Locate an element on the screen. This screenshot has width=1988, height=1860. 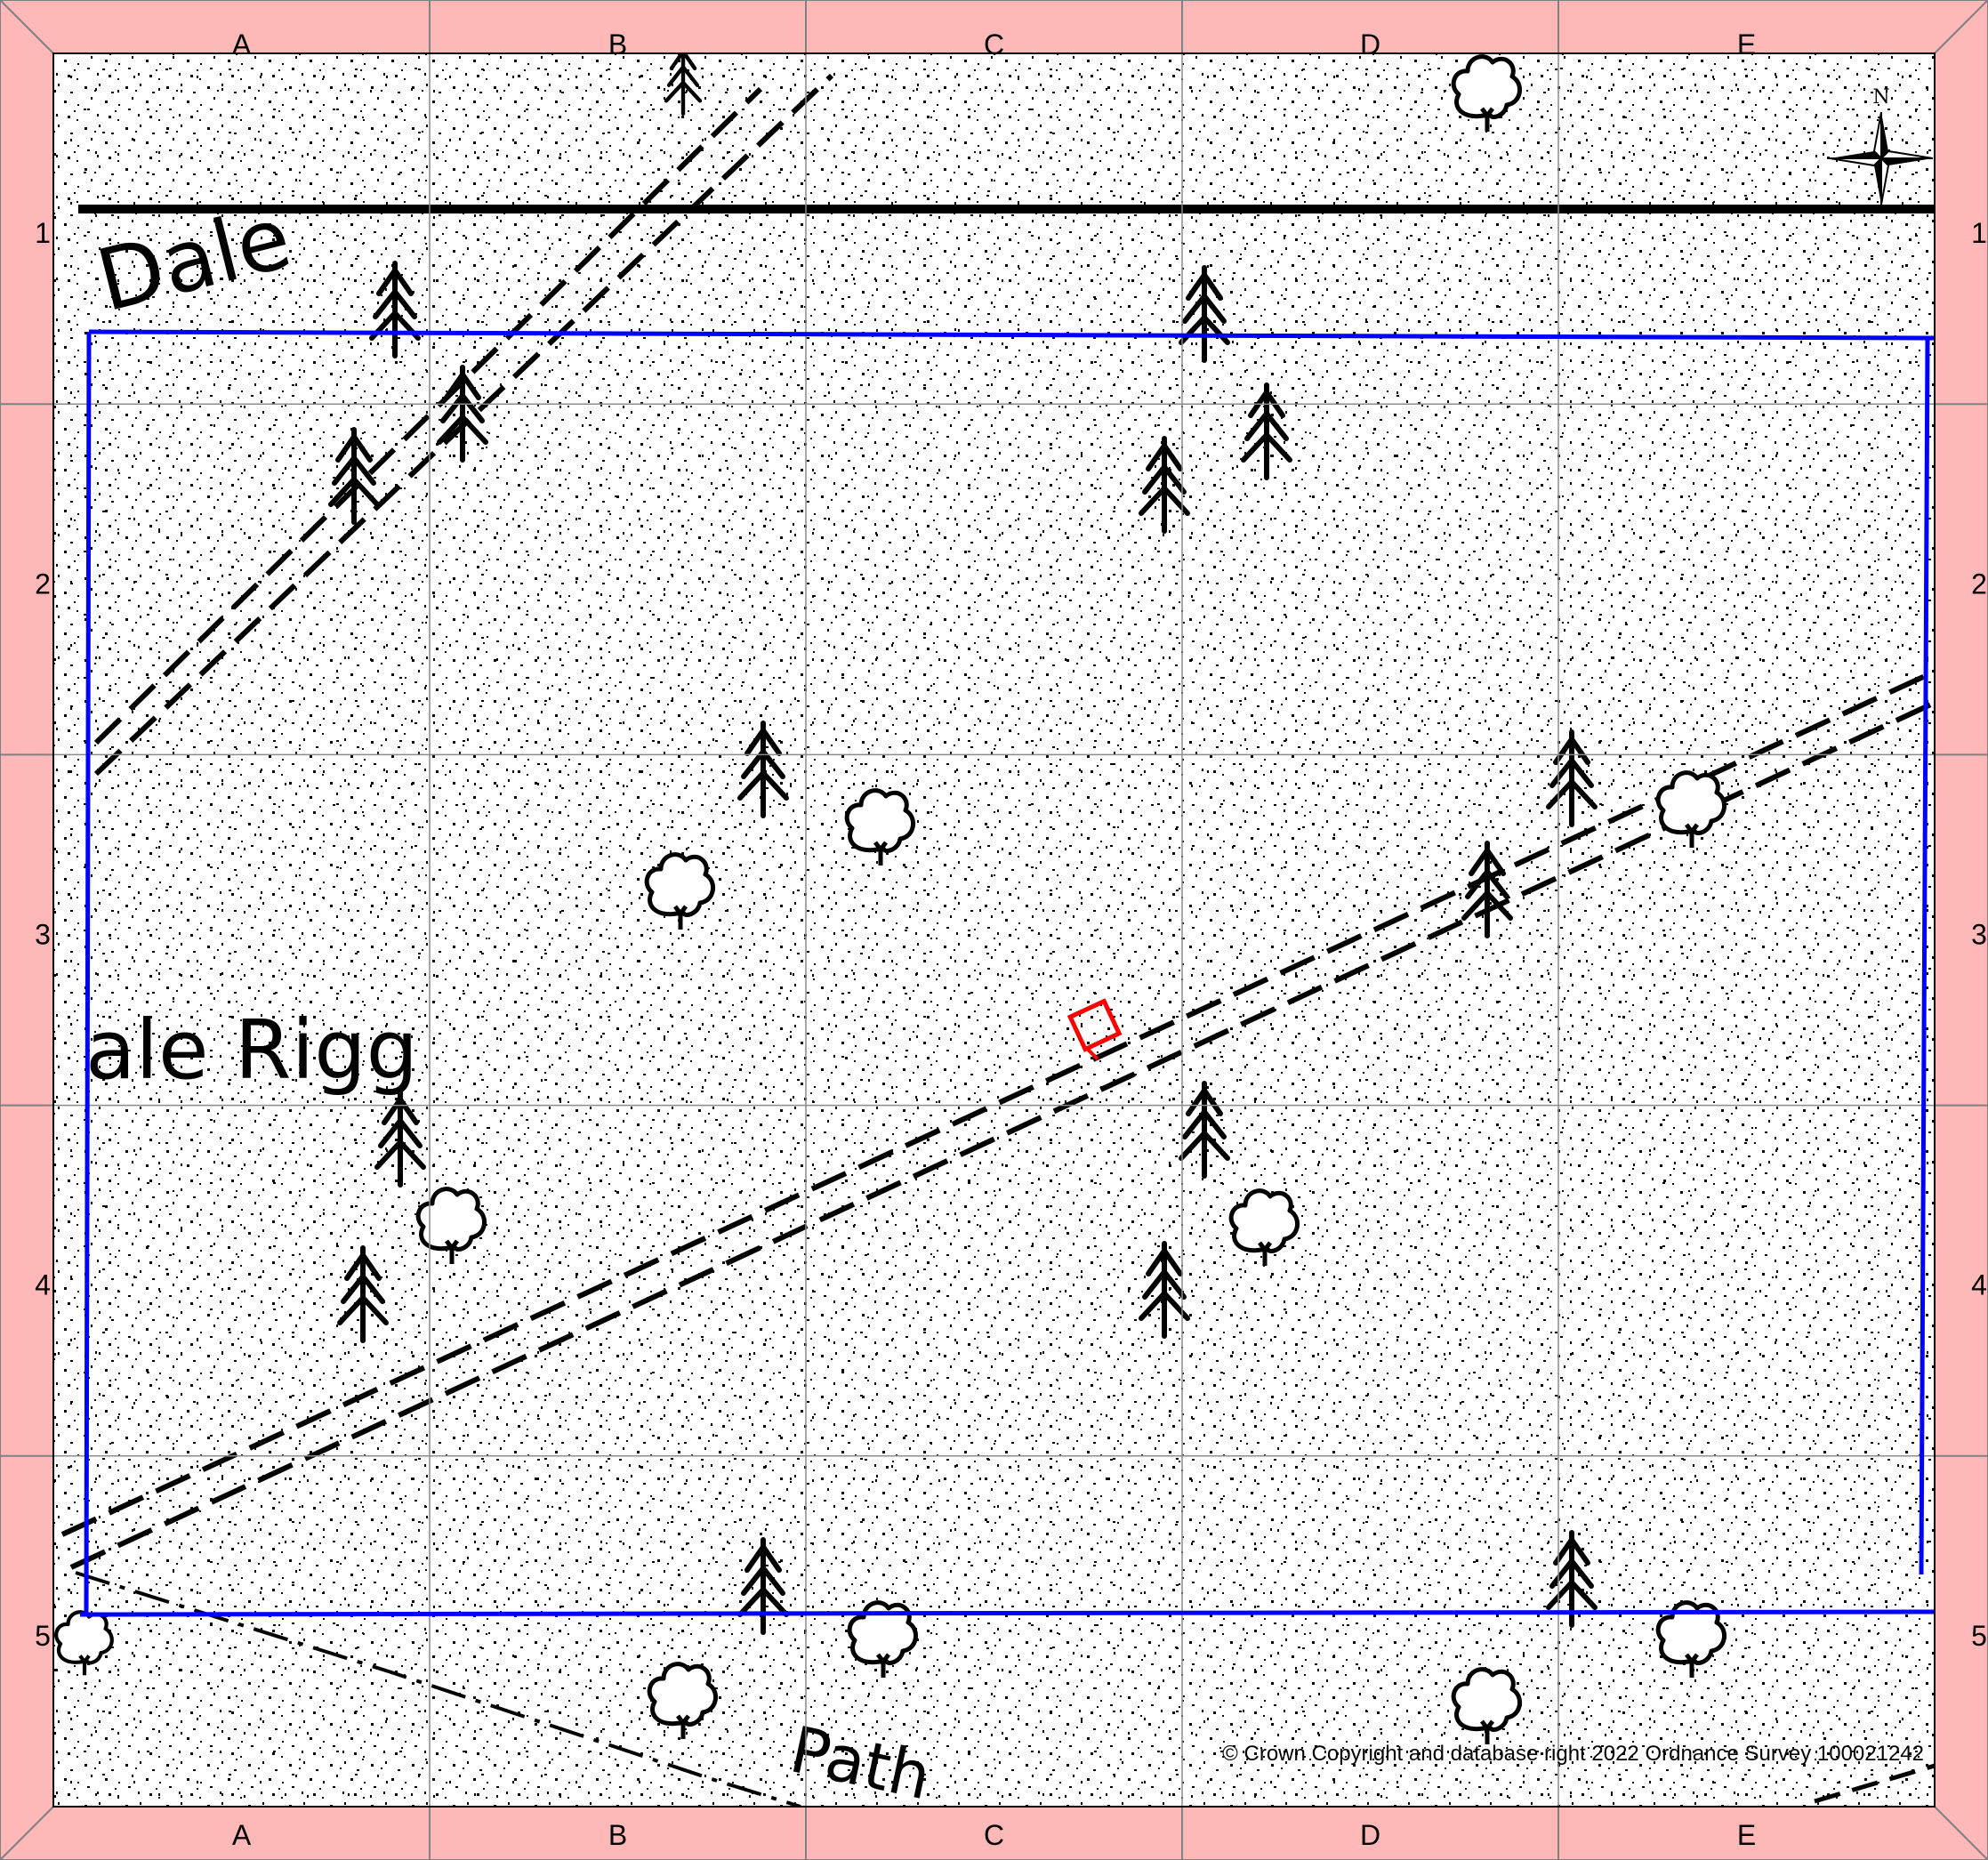
grid-column-label-bottom: C is located at coordinates (994, 1835).